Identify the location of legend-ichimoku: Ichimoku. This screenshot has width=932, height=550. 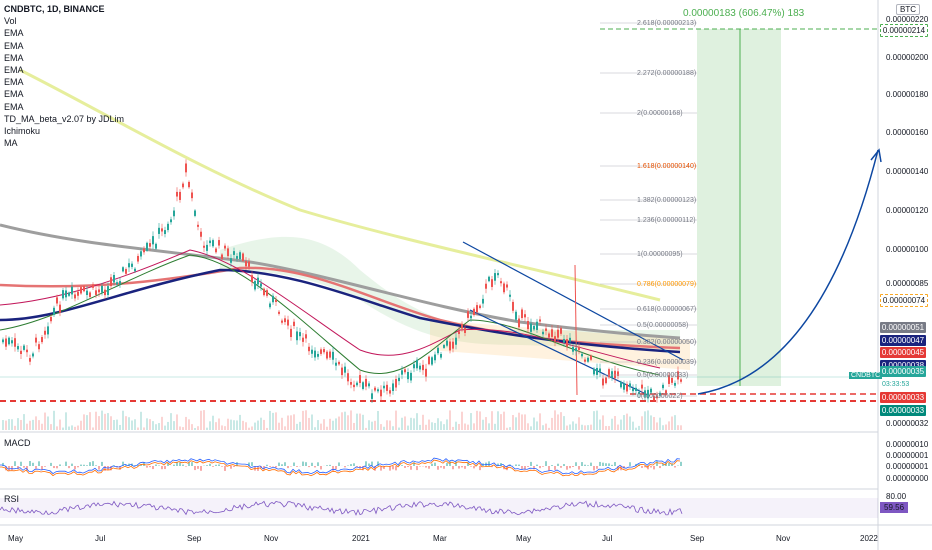
(22, 131).